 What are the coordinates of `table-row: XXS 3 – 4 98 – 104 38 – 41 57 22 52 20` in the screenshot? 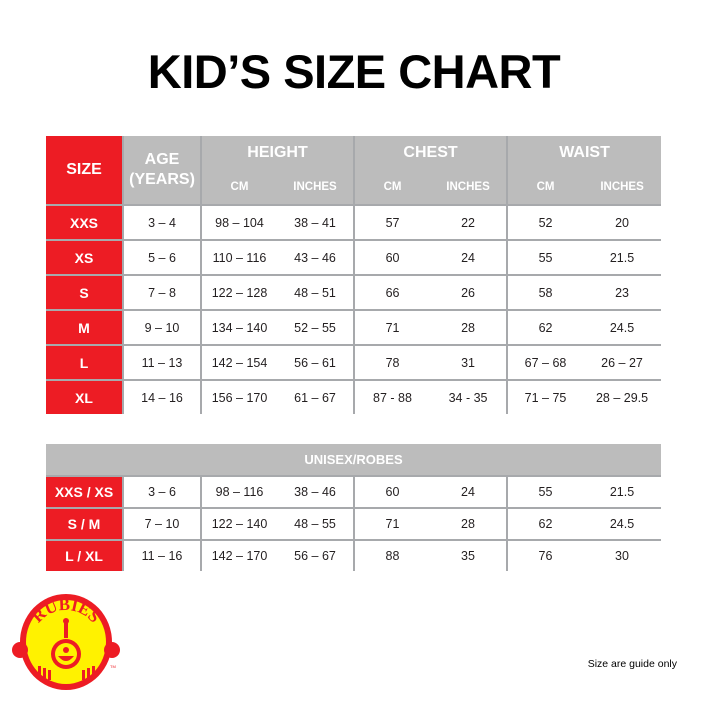 It's located at (354, 222).